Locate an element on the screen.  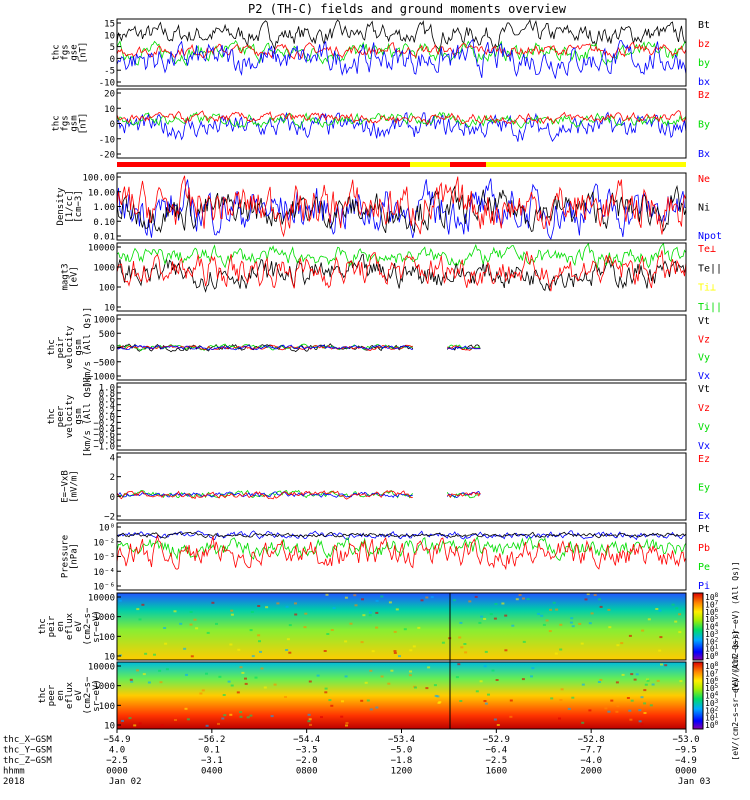
y-axis-label-line: [cm−3] is located at coordinates (79, 206).